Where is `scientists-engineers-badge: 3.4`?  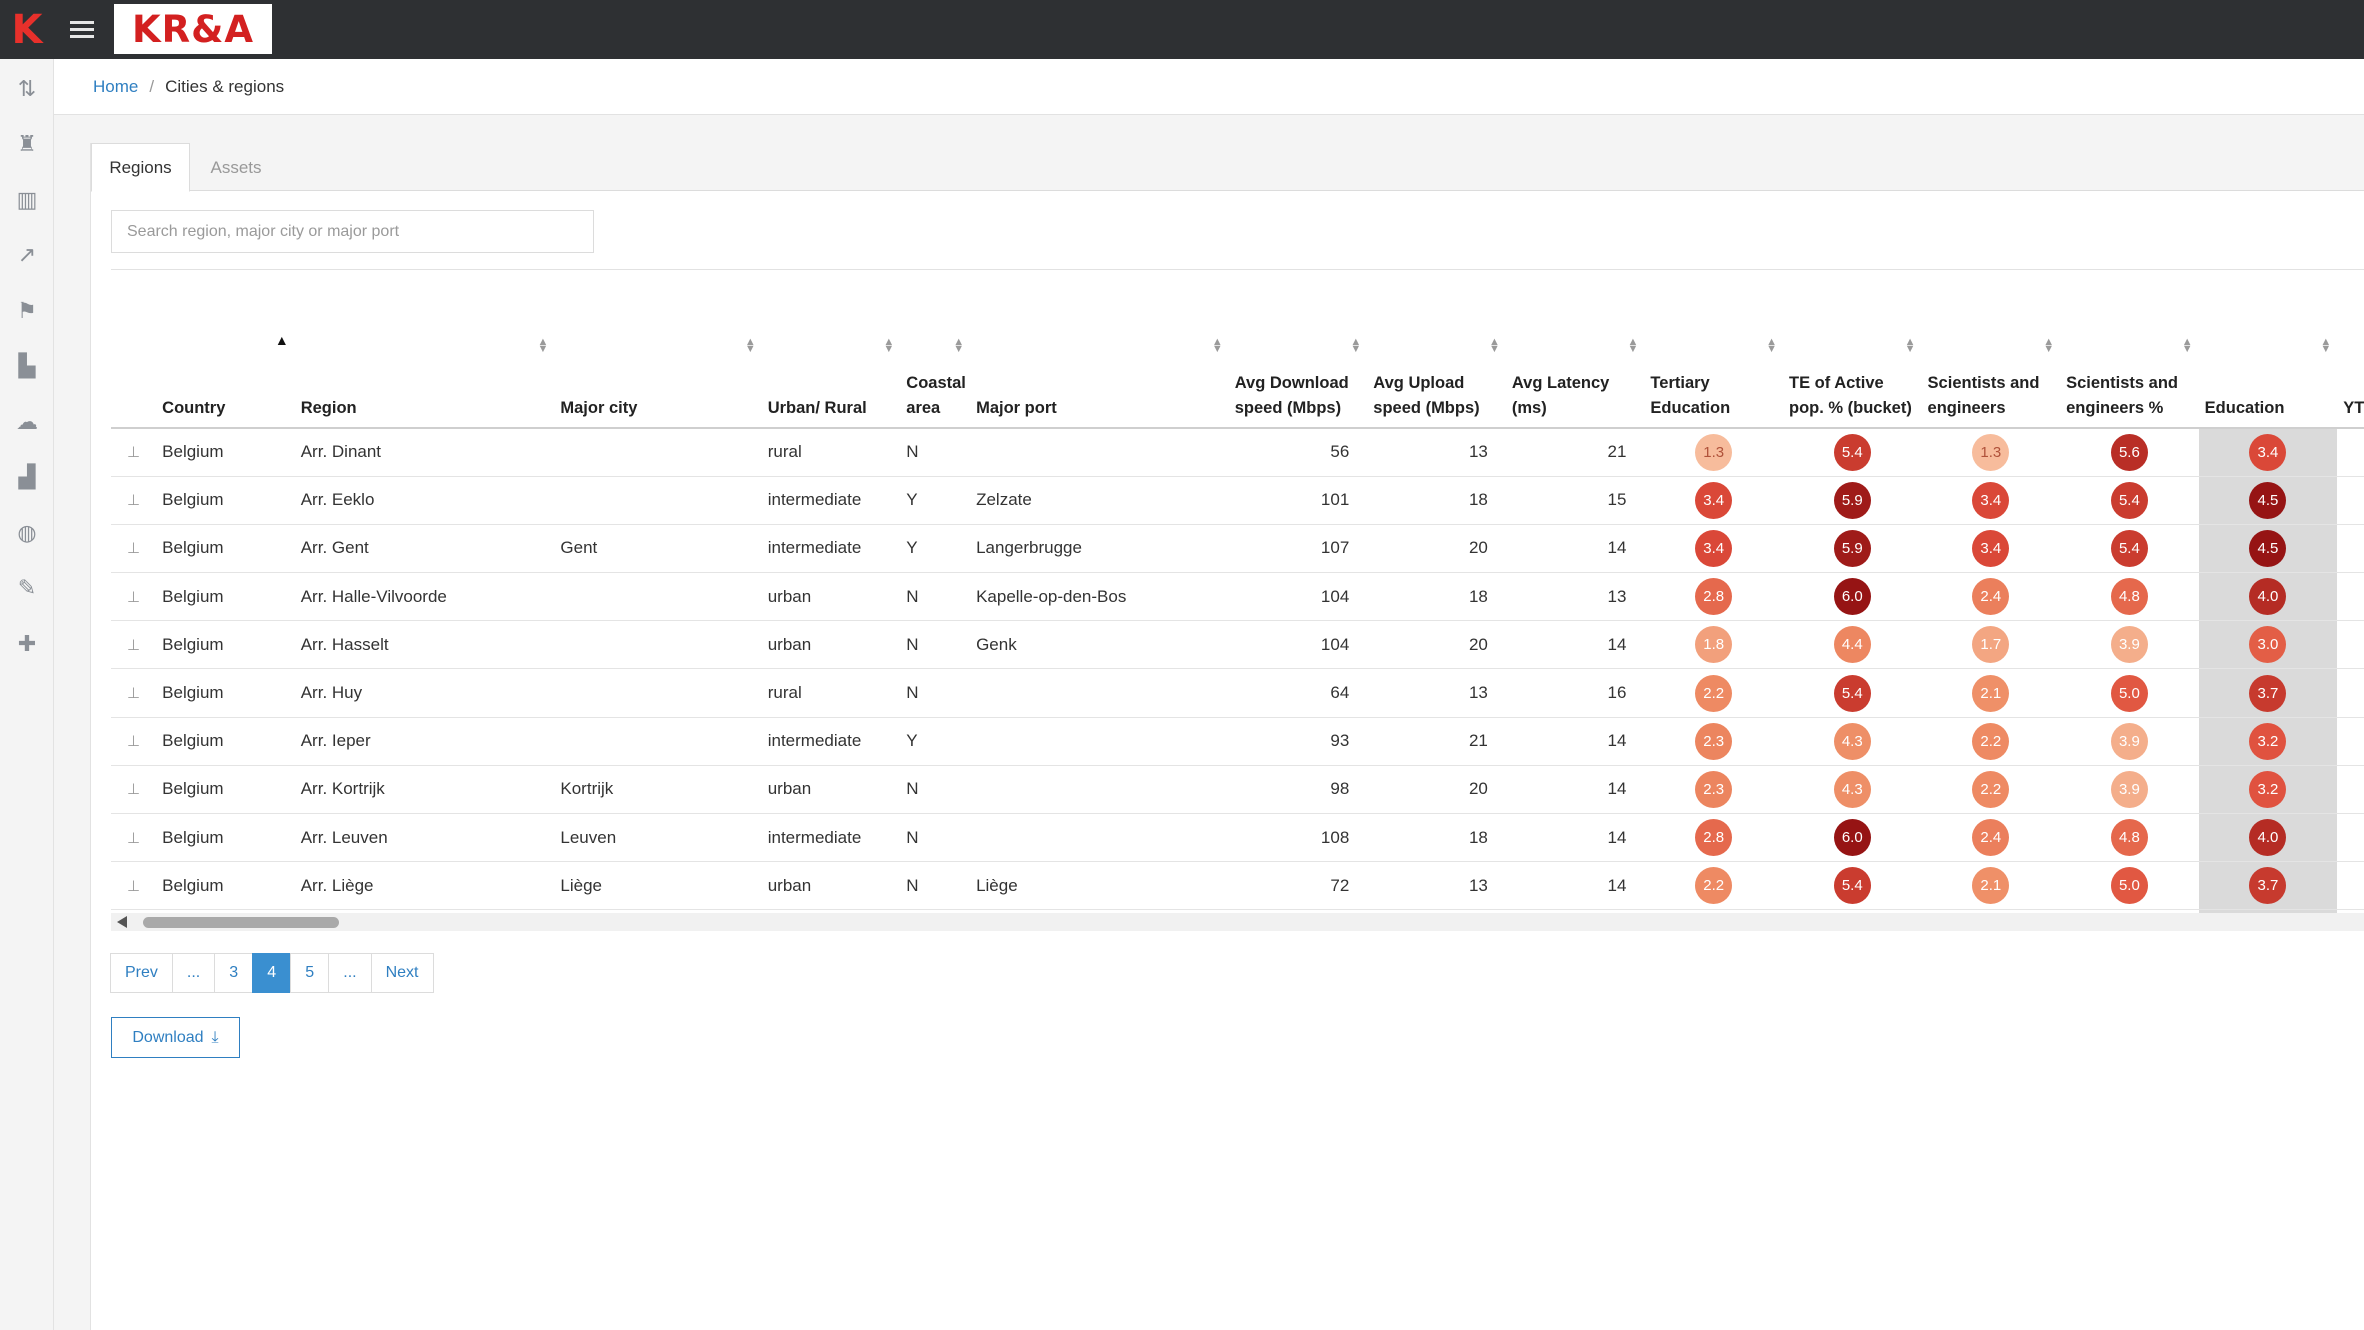
scientists-engineers-badge: 3.4 is located at coordinates (1991, 500).